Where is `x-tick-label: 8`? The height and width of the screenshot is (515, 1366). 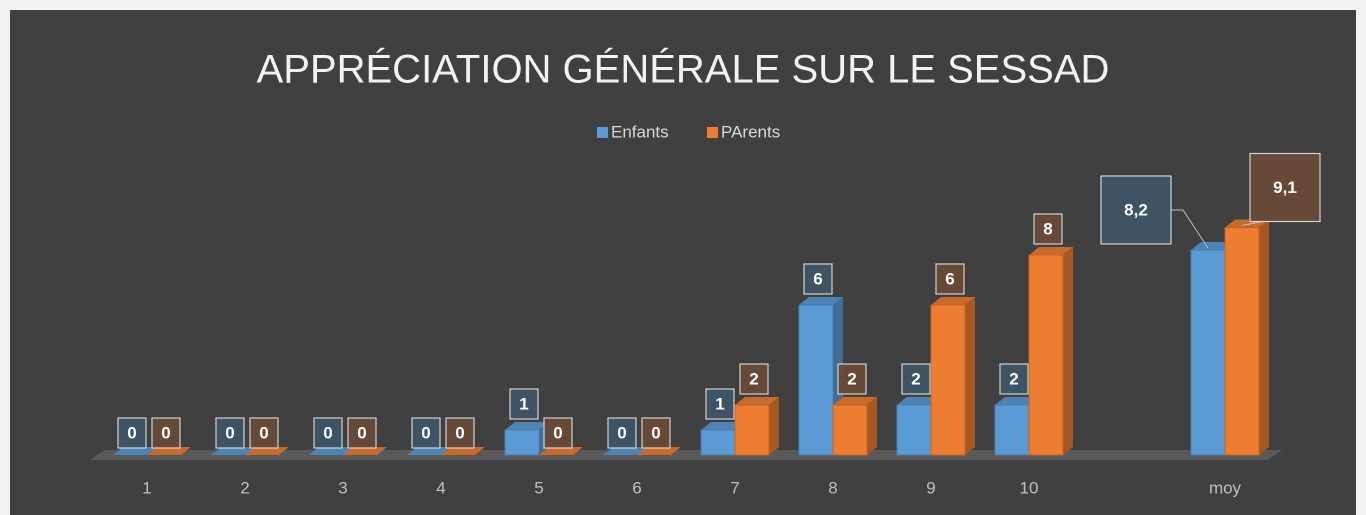
x-tick-label: 8 is located at coordinates (832, 487).